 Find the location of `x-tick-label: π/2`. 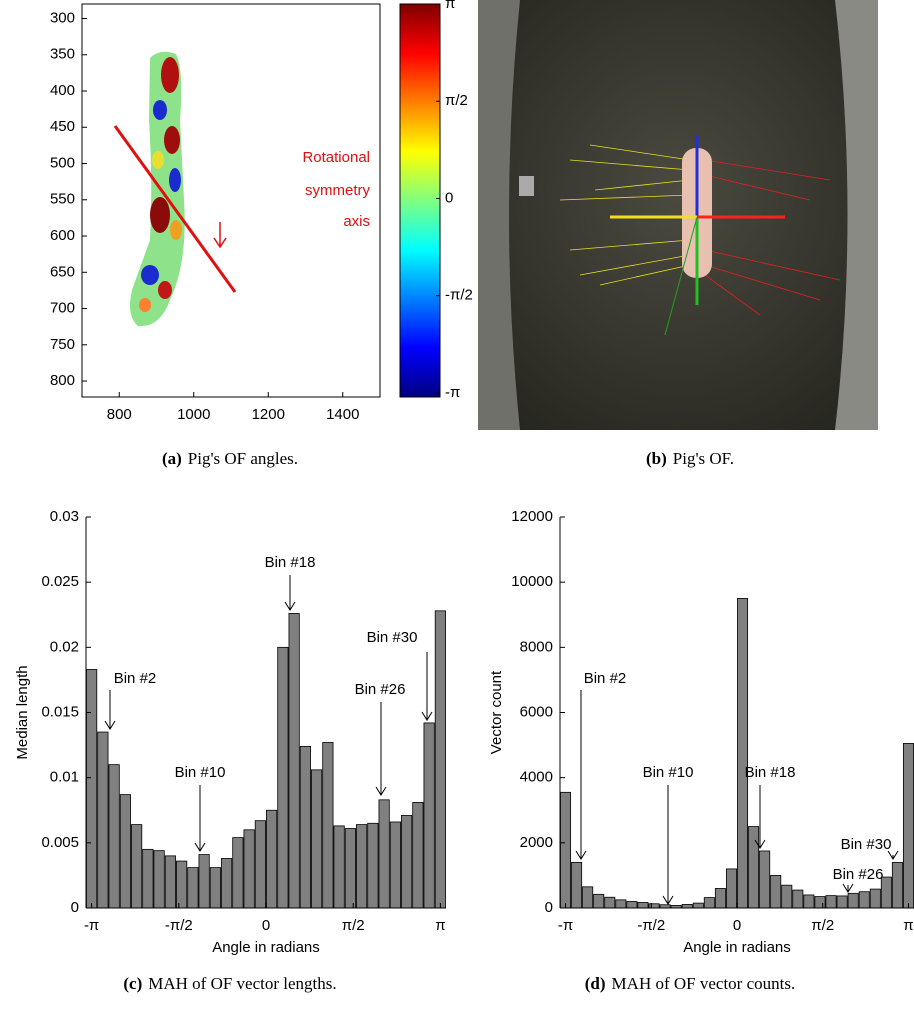

x-tick-label: π/2 is located at coordinates (822, 925).